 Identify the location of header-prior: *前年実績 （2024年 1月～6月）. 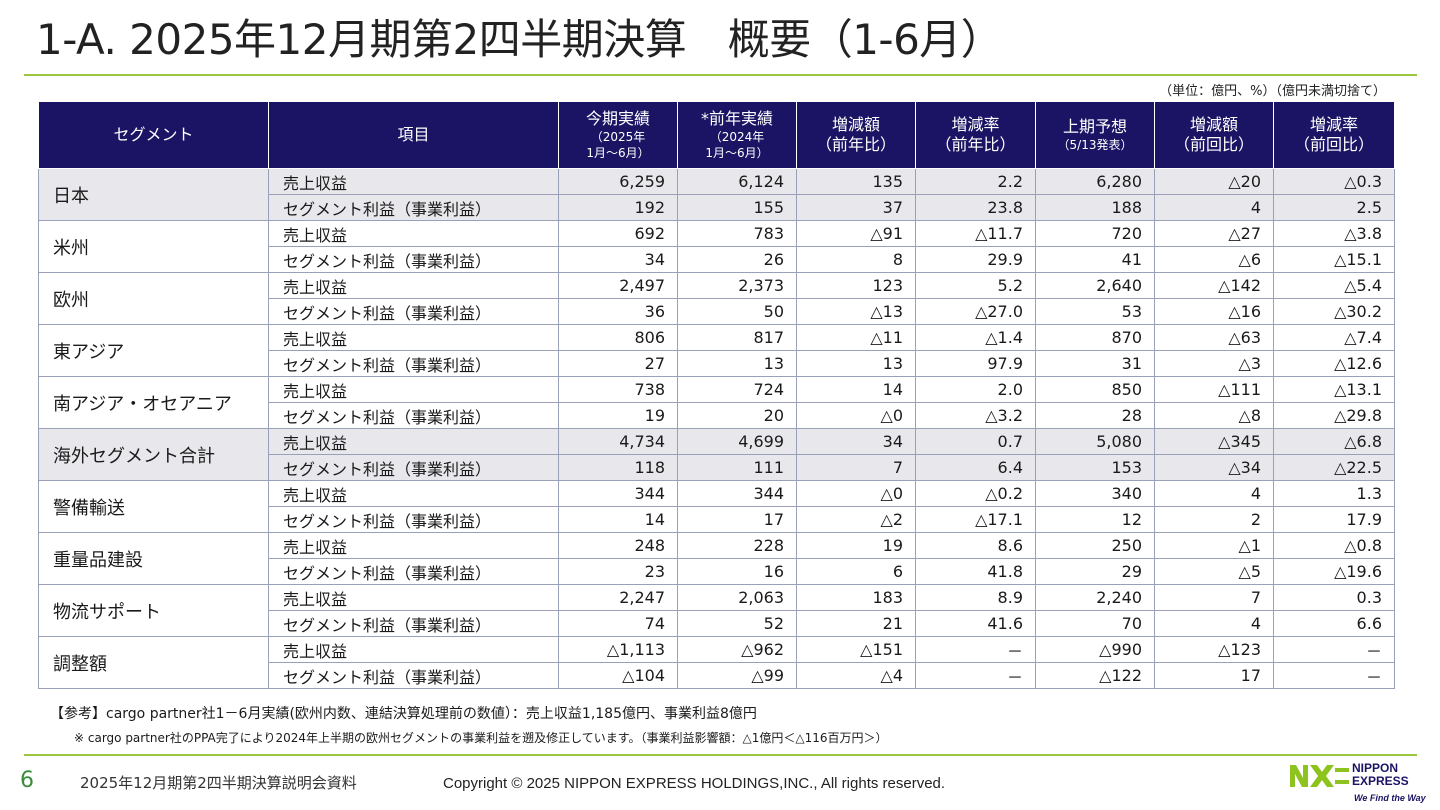
(737, 135).